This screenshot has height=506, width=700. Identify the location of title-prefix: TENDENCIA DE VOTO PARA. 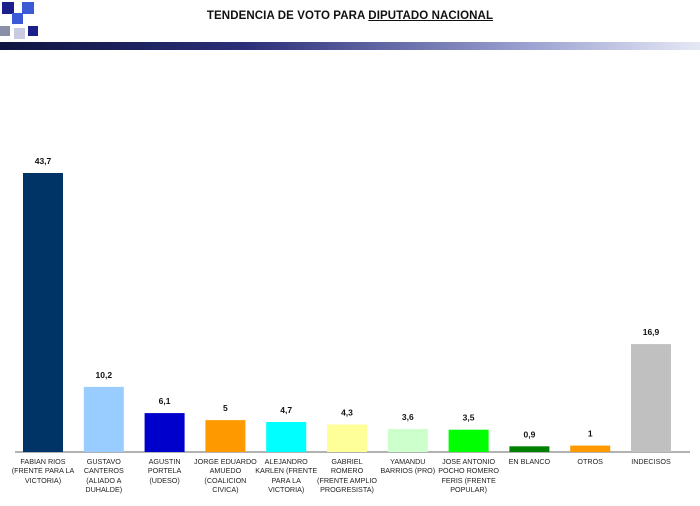
(287, 16).